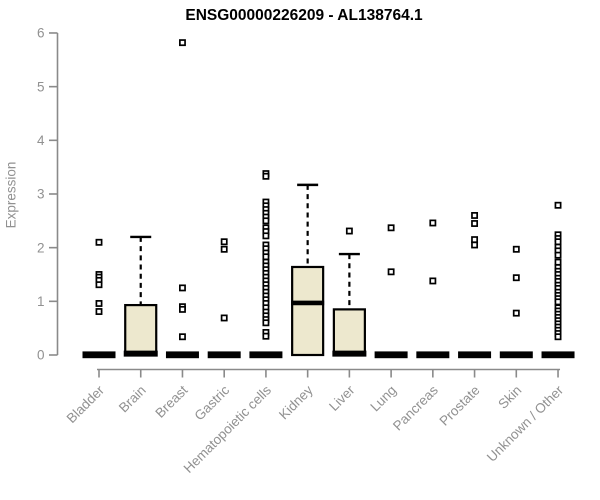 The width and height of the screenshot is (600, 500). What do you see at coordinates (41, 33) in the screenshot?
I see `y-tick-label: 6` at bounding box center [41, 33].